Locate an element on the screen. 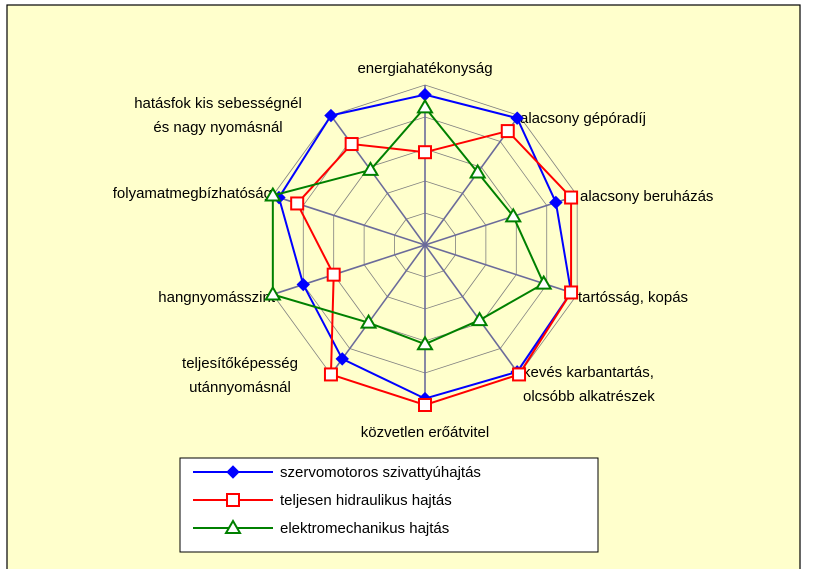  category-label: energiahatékonyság is located at coordinates (424, 68).